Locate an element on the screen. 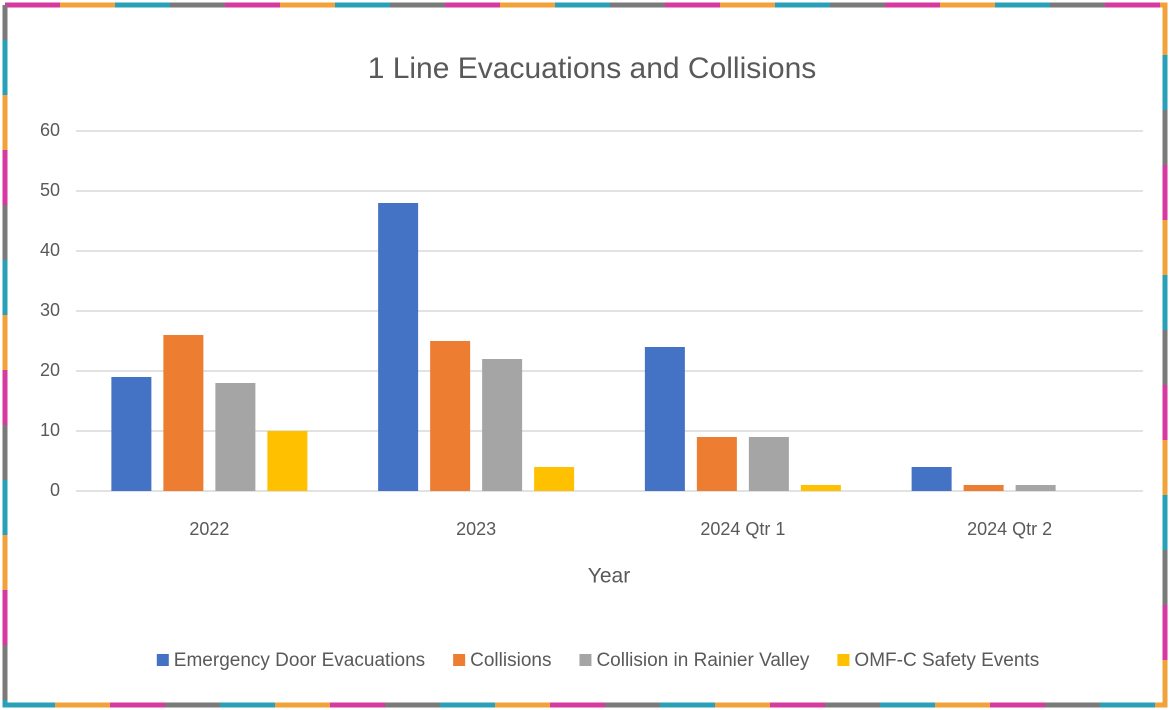 The width and height of the screenshot is (1170, 710). y-tick-label: 60 is located at coordinates (50, 130).